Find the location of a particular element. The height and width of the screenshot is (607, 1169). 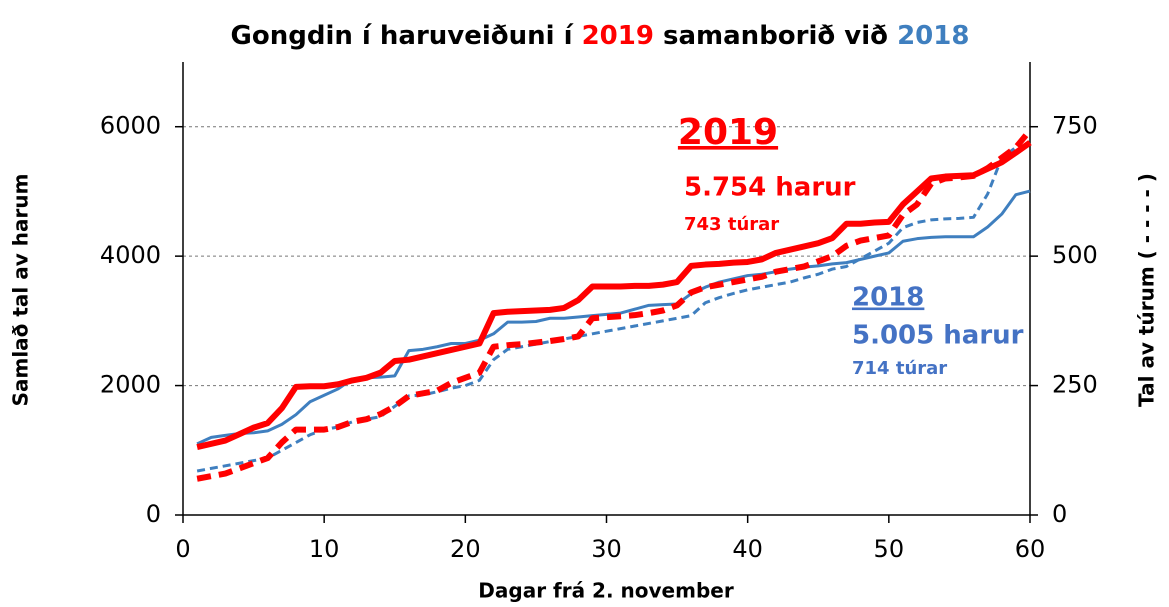

x-tick-label: 60 is located at coordinates (1030, 549).